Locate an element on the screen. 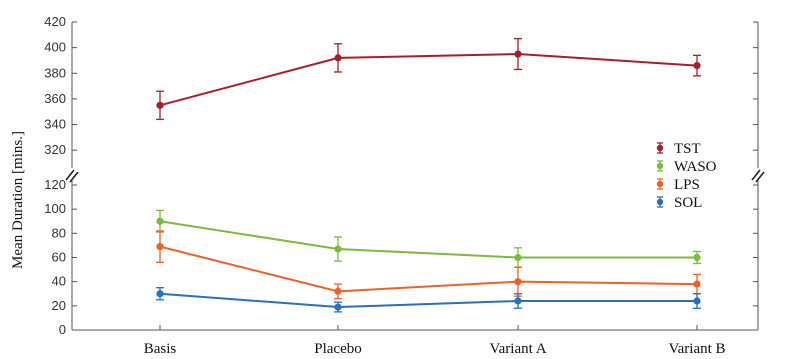  y-axis-label: Mean Duration [mins.] is located at coordinates (18, 200).